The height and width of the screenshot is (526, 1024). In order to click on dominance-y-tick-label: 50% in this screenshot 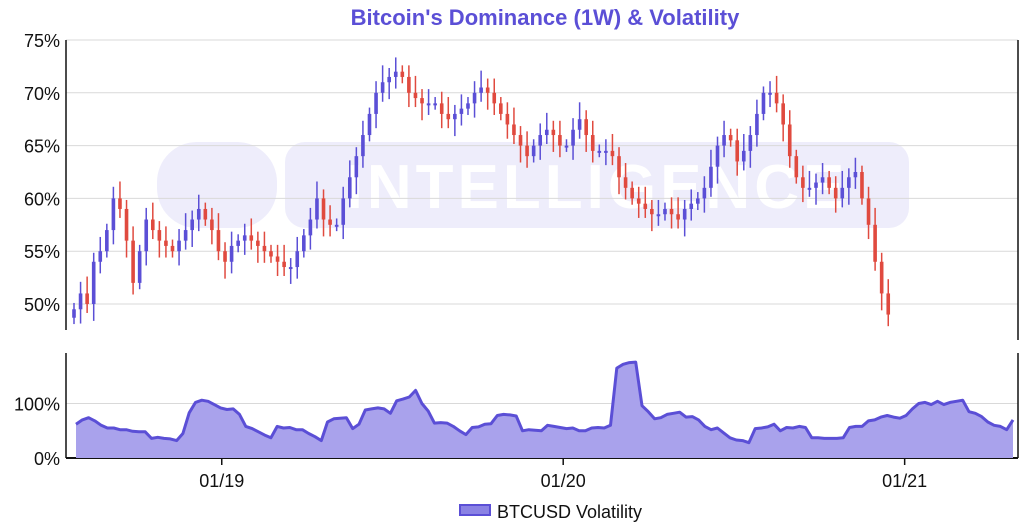, I will do `click(42, 305)`.